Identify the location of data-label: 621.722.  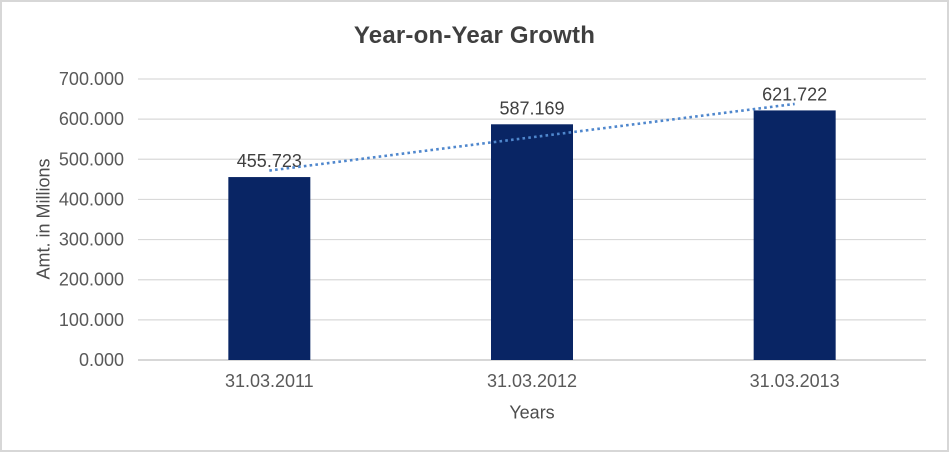
(794, 94).